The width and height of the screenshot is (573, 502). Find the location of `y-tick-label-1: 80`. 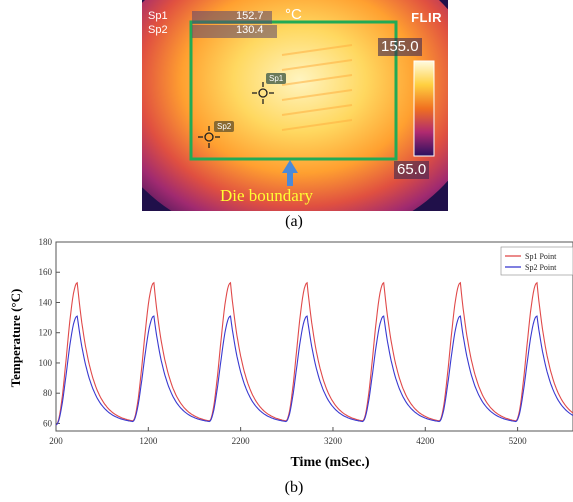

y-tick-label-1: 80 is located at coordinates (48, 393).